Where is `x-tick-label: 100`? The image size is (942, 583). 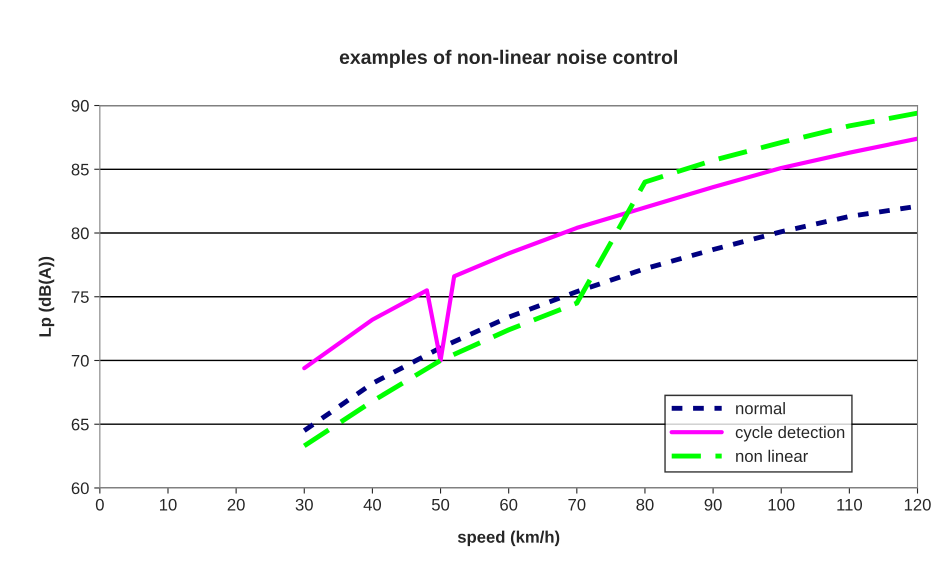
x-tick-label: 100 is located at coordinates (781, 504).